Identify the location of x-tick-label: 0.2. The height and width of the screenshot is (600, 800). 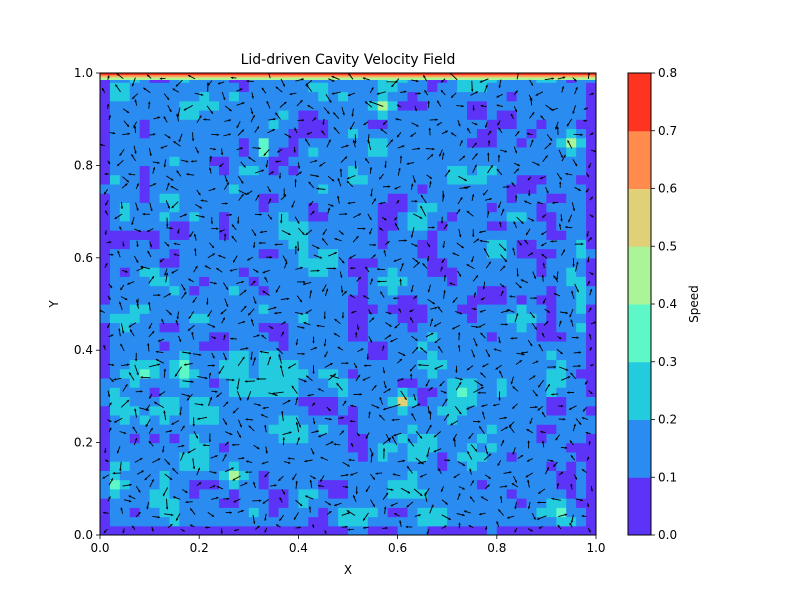
(199, 548).